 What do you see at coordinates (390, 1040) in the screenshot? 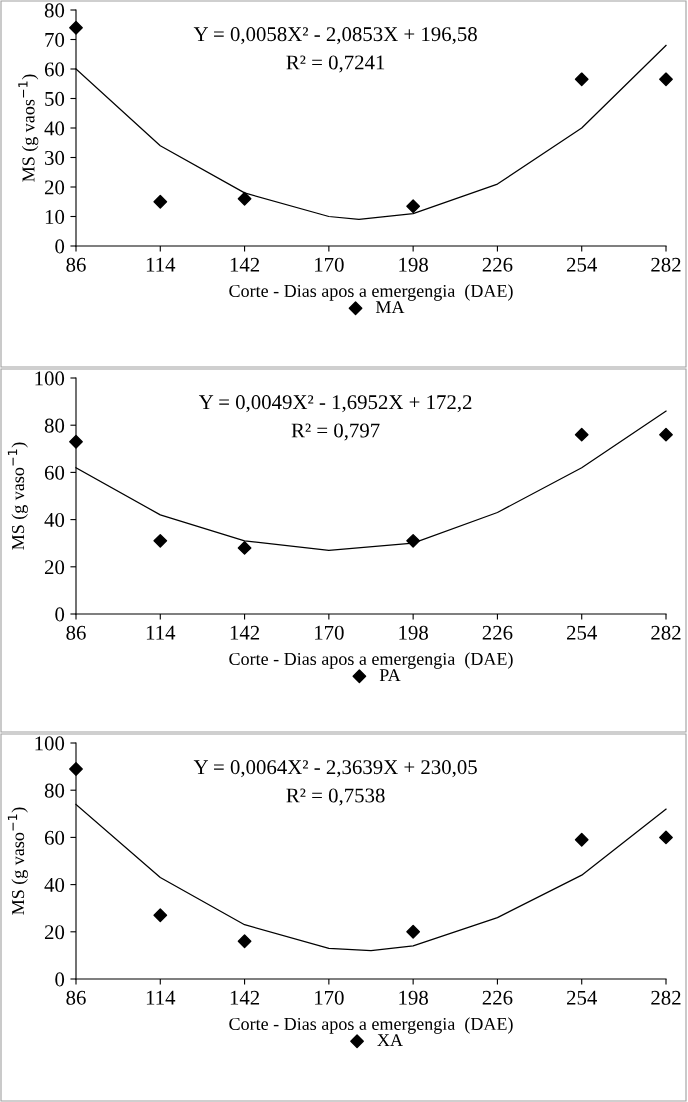
I see `legend-label: XA` at bounding box center [390, 1040].